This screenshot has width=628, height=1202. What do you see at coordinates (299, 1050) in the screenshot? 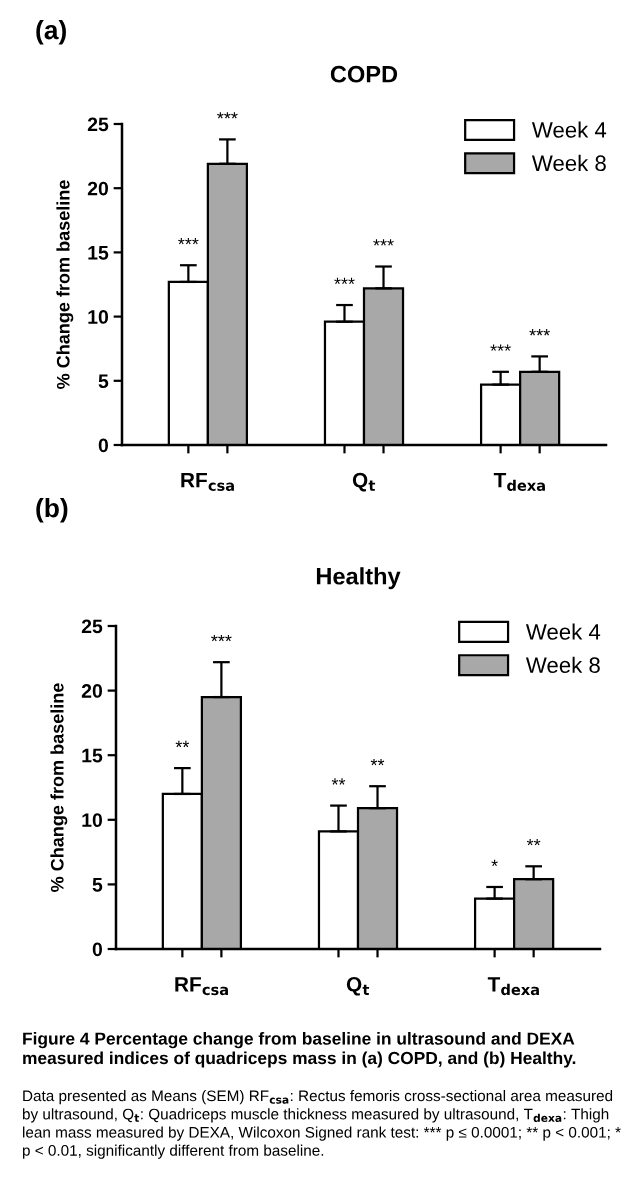
I see `caption: Figure 4 Percentage change from baseline in ultrasound and DEXA measured indices of quadriceps mass in (a) COPD, and (b) Healthy.` at bounding box center [299, 1050].